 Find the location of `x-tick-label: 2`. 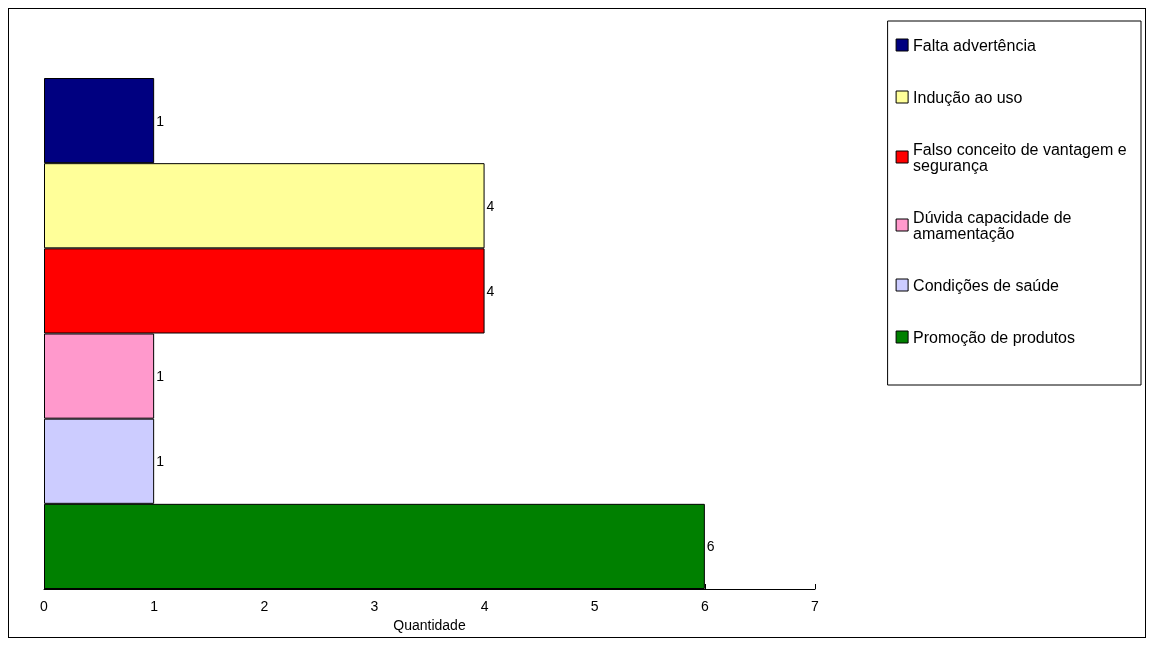

x-tick-label: 2 is located at coordinates (264, 606).